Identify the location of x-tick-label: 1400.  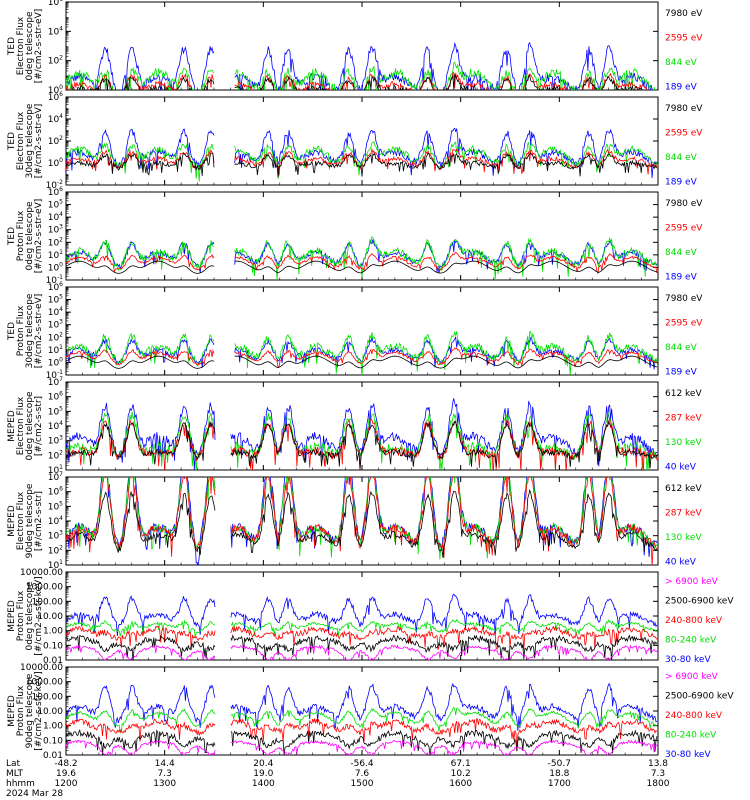
(263, 784).